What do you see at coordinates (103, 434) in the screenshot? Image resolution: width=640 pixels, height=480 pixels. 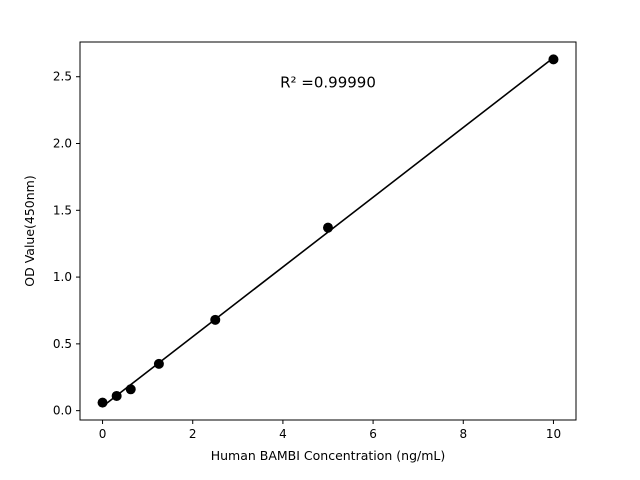 I see `x-tick-label: 0` at bounding box center [103, 434].